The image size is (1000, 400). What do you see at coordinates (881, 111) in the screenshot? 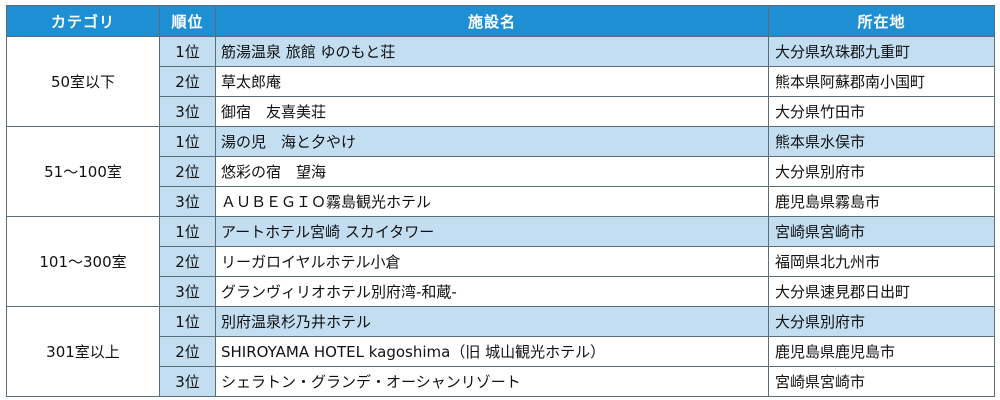
I see `location-cell: 大分県竹田市` at bounding box center [881, 111].